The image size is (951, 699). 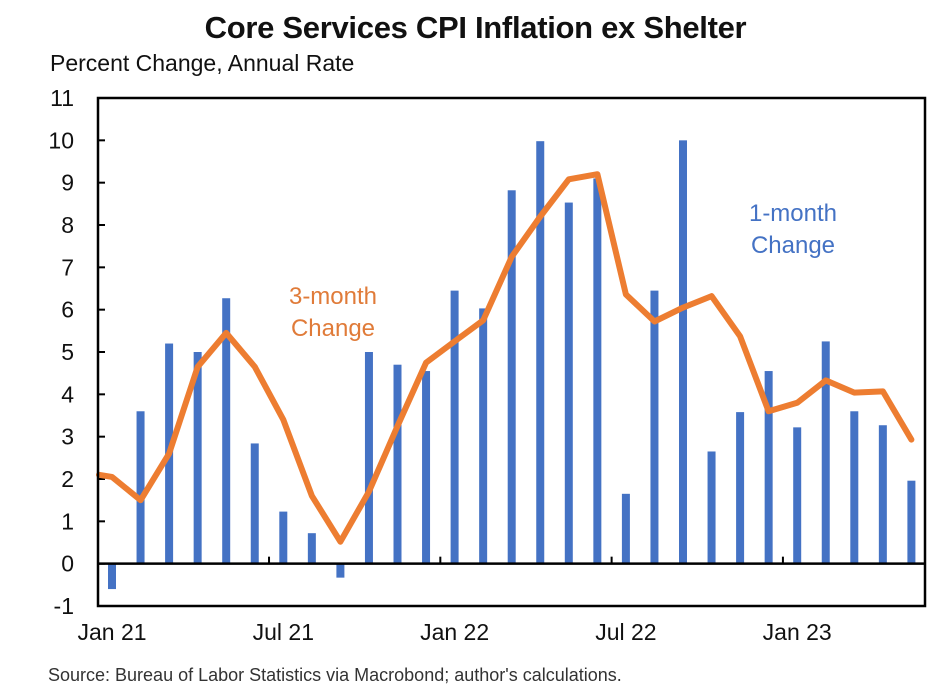 What do you see at coordinates (67, 479) in the screenshot?
I see `y-tick-label: 2` at bounding box center [67, 479].